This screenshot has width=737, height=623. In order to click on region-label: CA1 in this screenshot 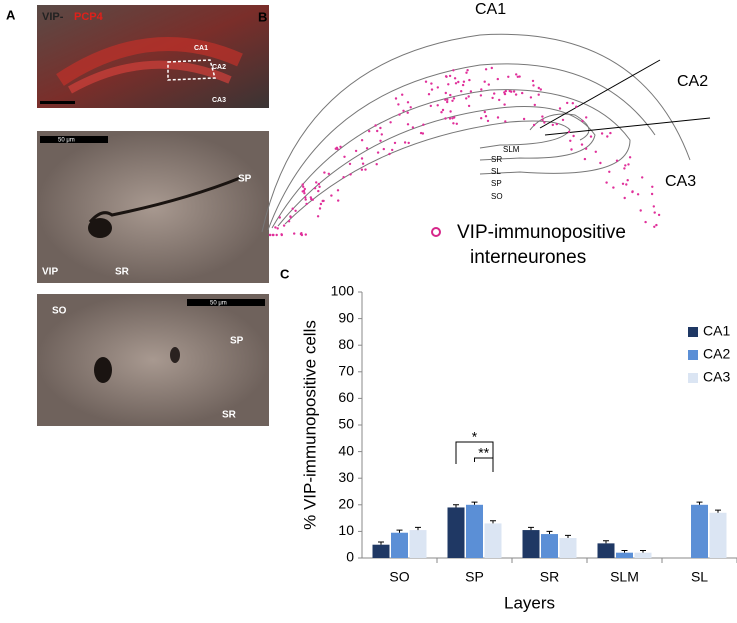, I will do `click(201, 48)`.